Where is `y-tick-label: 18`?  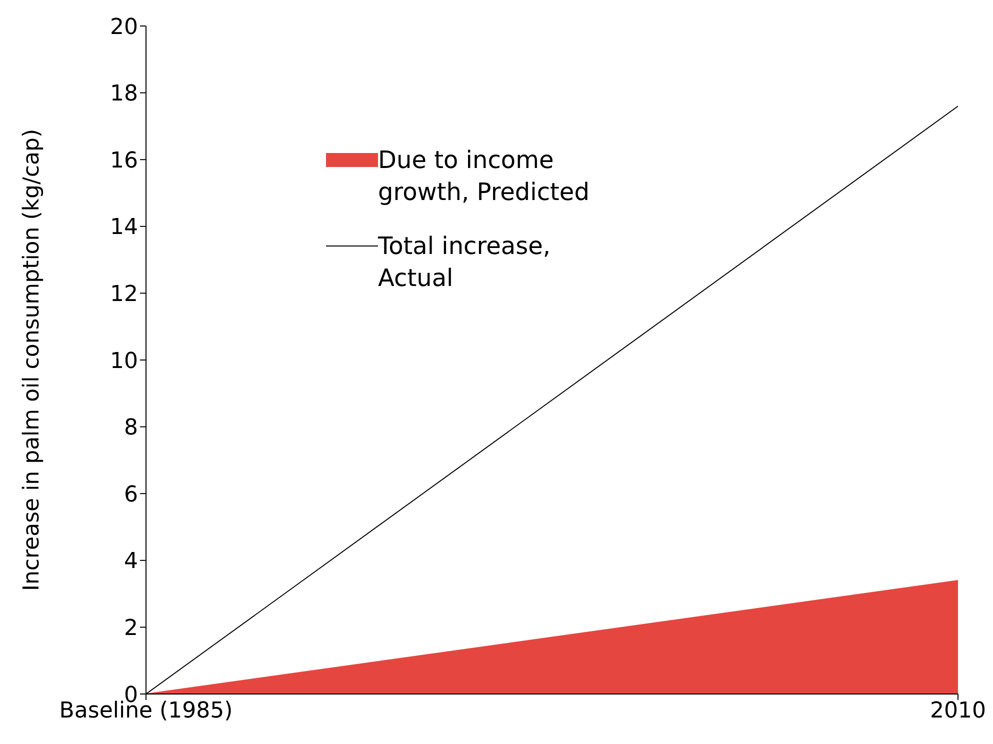
y-tick-label: 18 is located at coordinates (124, 94).